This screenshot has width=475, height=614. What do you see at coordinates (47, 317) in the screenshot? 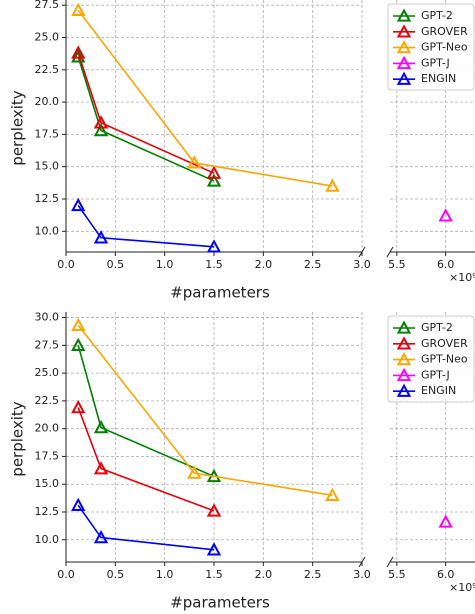
I see `y-tick-label: 30.0` at bounding box center [47, 317].